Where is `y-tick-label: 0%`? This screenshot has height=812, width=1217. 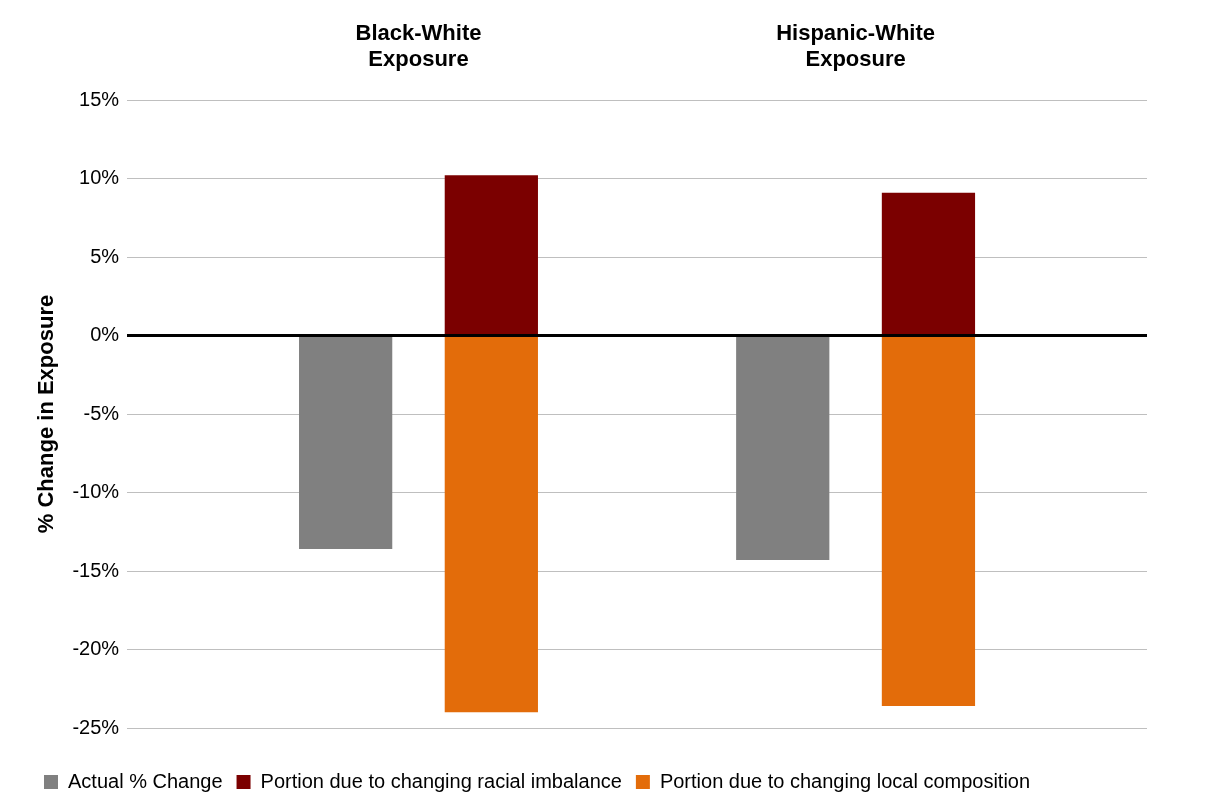 y-tick-label: 0% is located at coordinates (105, 334).